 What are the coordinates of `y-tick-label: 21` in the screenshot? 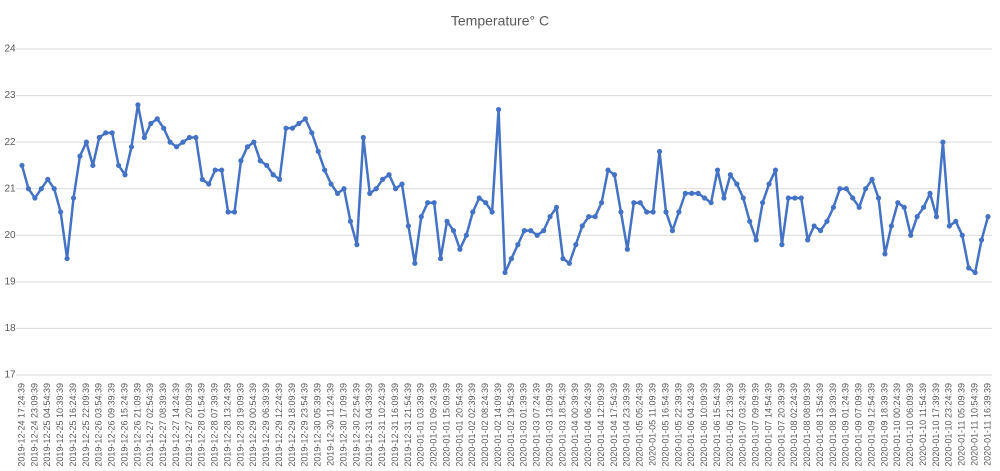 It's located at (10, 188).